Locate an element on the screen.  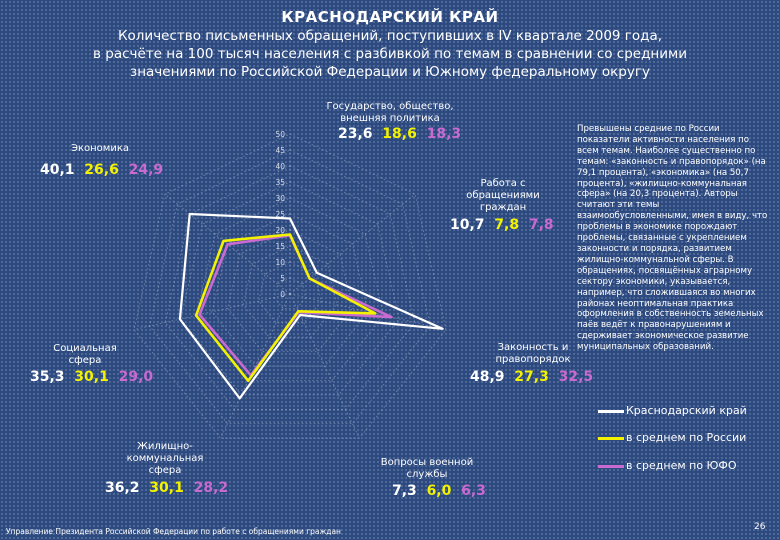
value-label-kr: 40,1 is located at coordinates (57, 170).